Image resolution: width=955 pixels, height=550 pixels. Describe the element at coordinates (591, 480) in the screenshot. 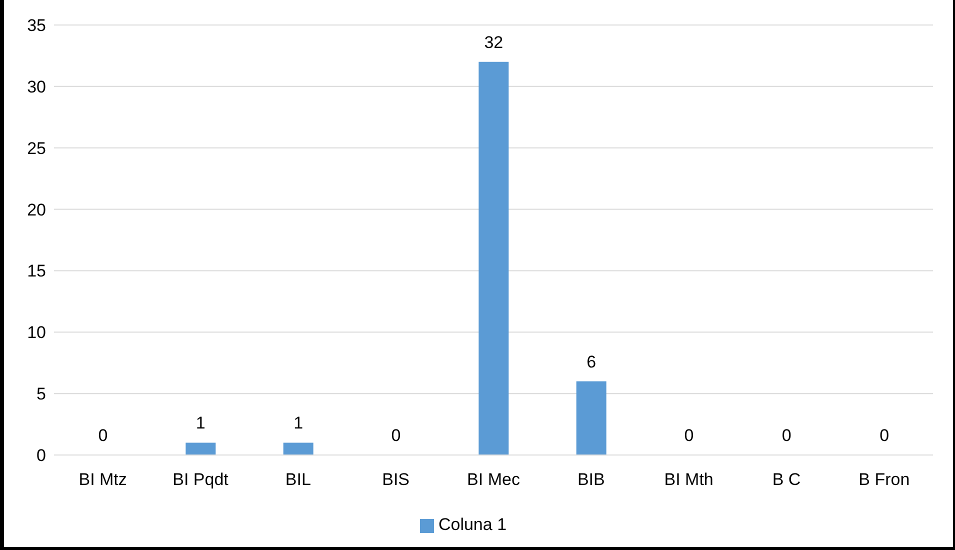

I see `x-tick-label: BIB` at that location.